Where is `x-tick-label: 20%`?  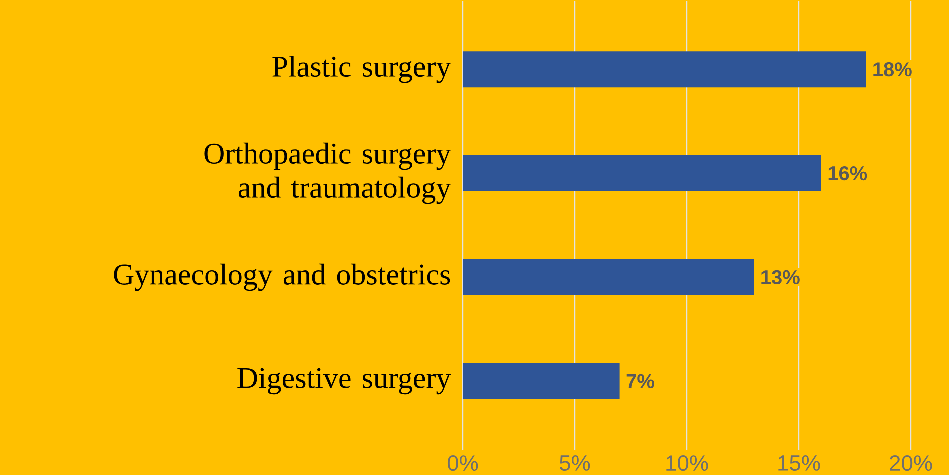 x-tick-label: 20% is located at coordinates (911, 464).